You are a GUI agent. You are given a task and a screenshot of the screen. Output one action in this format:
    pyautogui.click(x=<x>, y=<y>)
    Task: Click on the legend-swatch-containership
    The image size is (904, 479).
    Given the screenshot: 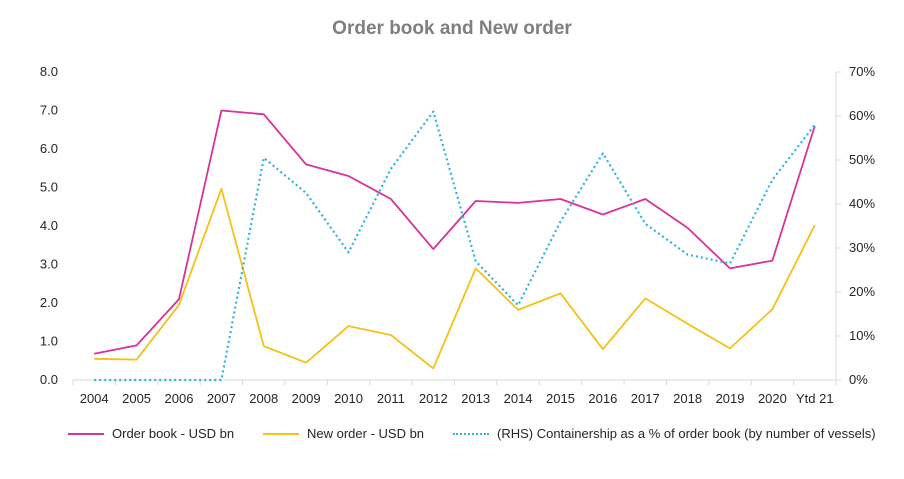 What is the action you would take?
    pyautogui.click(x=471, y=433)
    